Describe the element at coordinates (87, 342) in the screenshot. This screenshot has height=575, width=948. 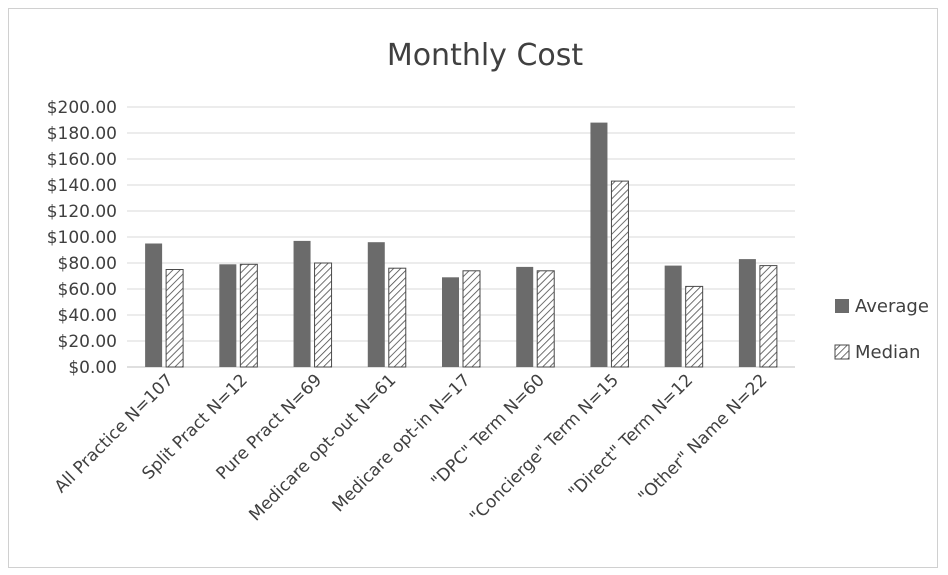
I see `y-tick-label: $20.00` at that location.